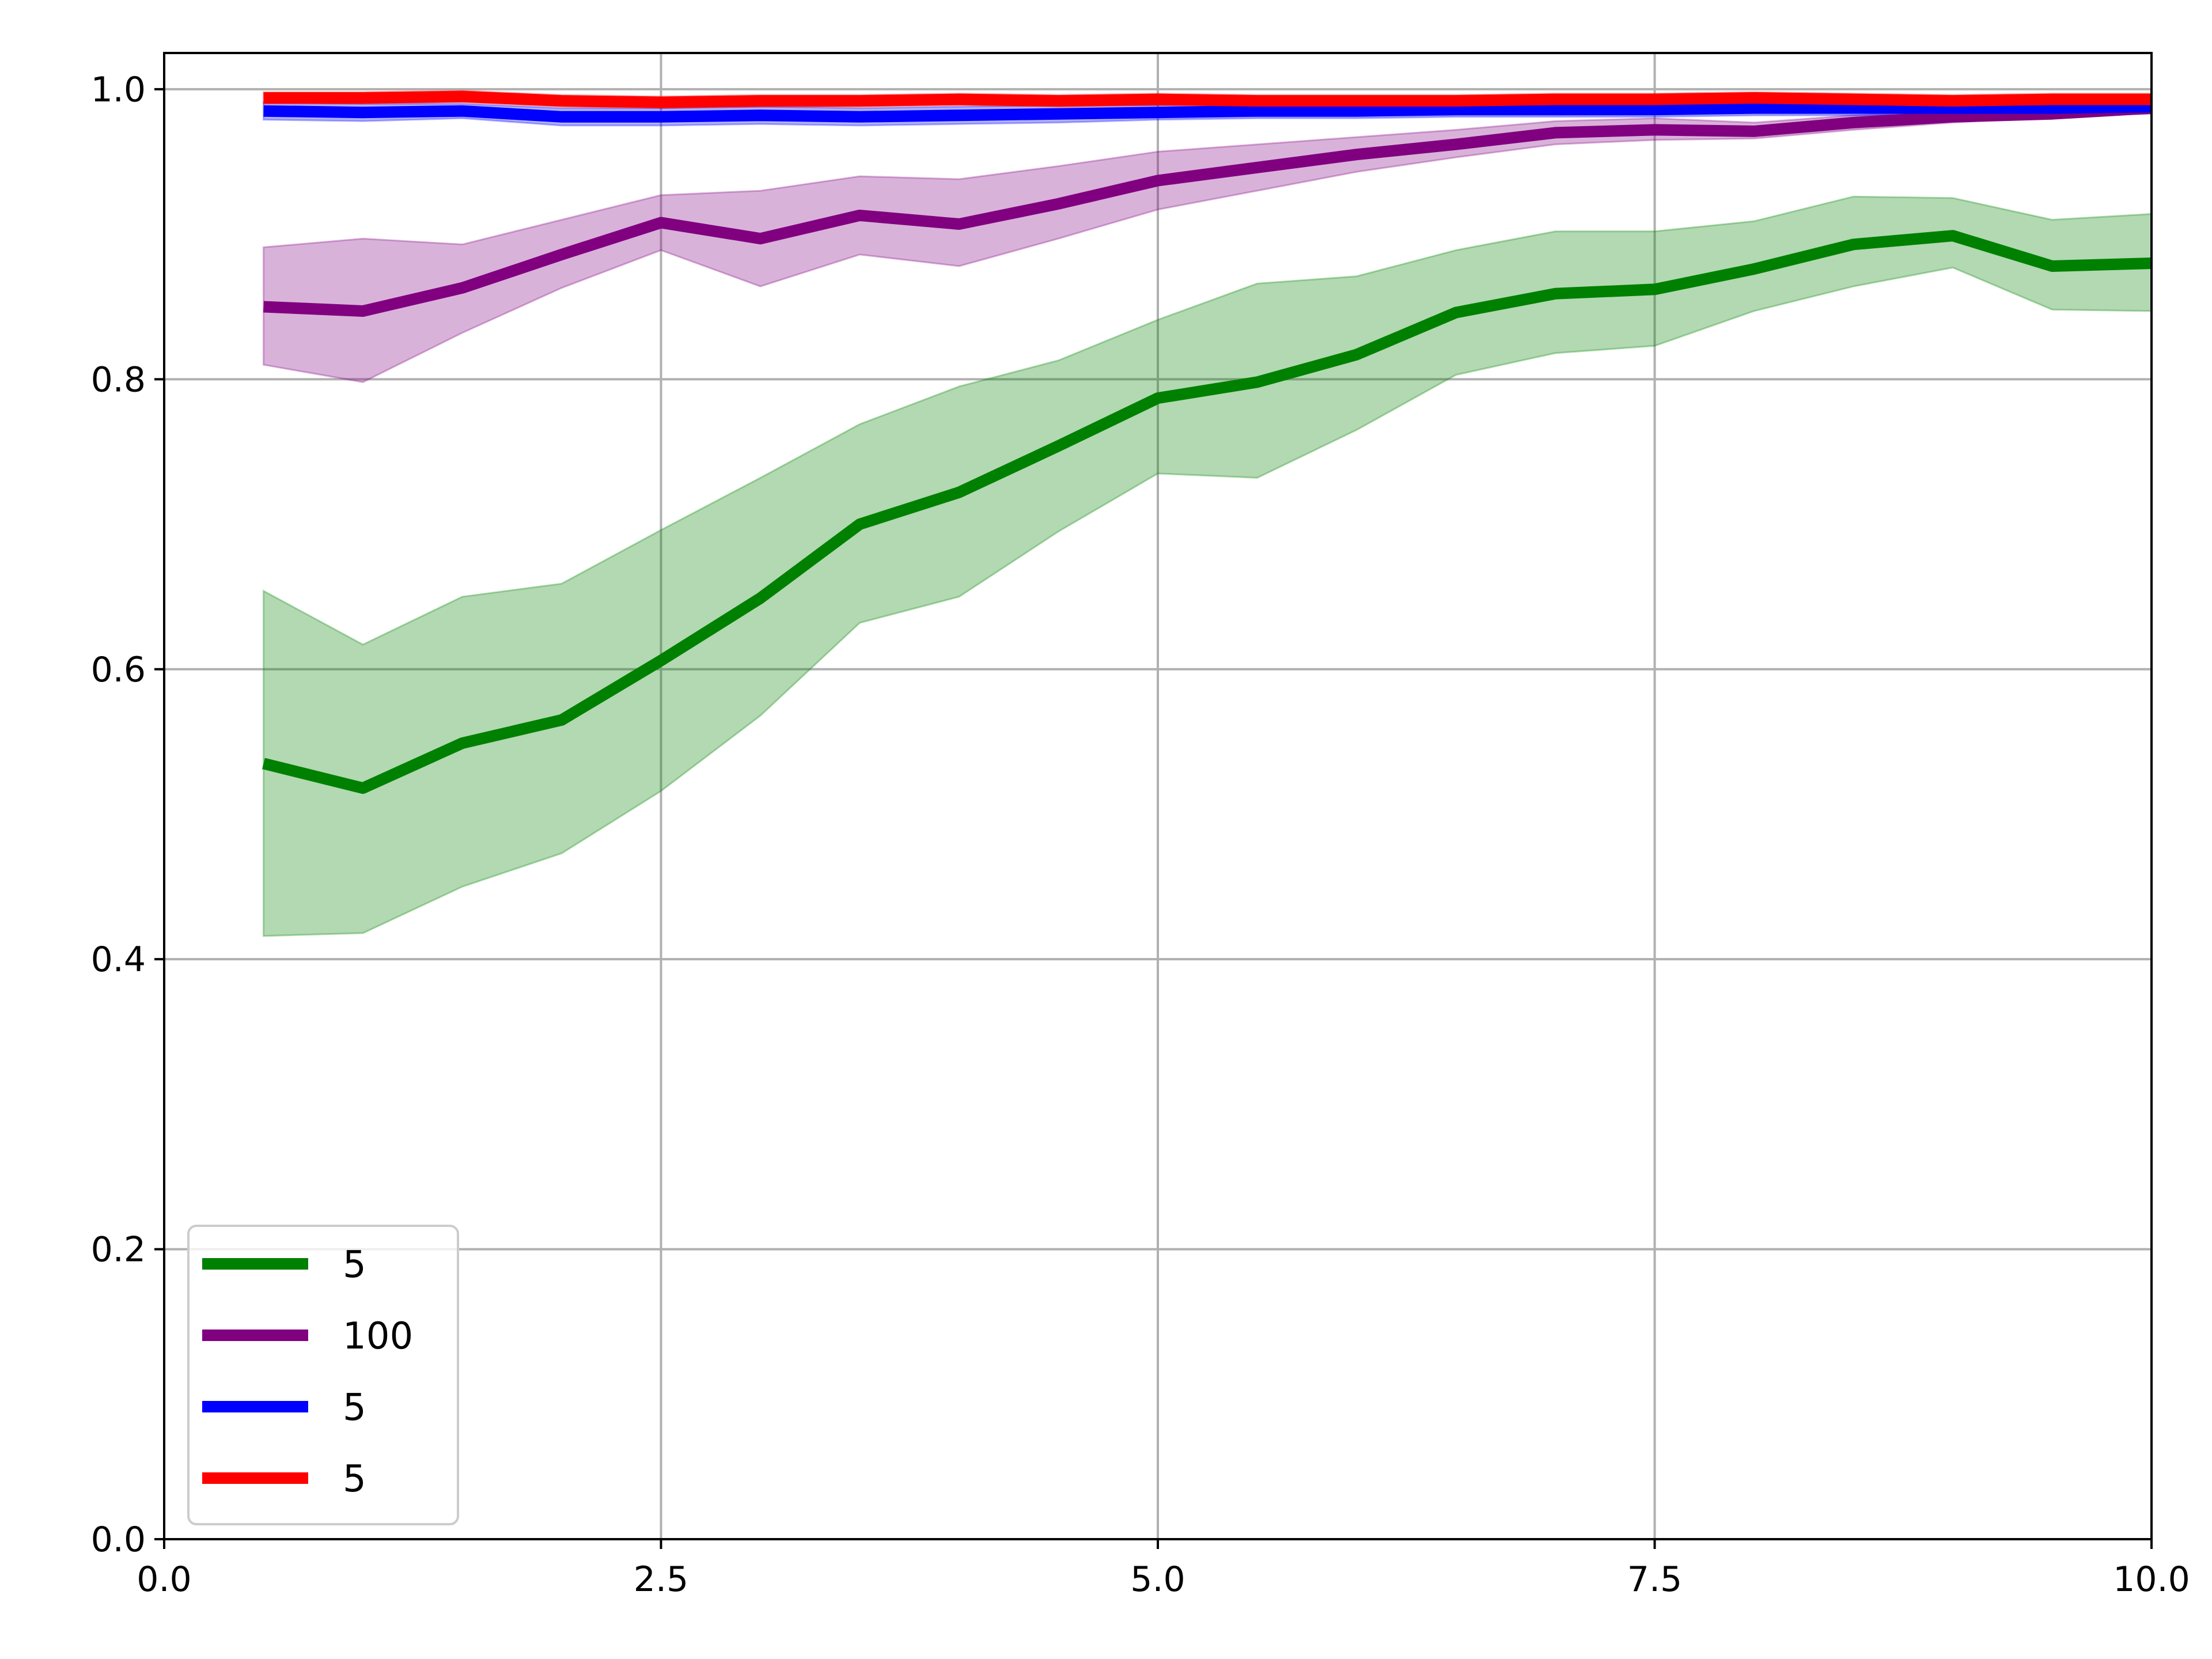  I want to click on y-tick-label: 1.0, so click(118, 90).